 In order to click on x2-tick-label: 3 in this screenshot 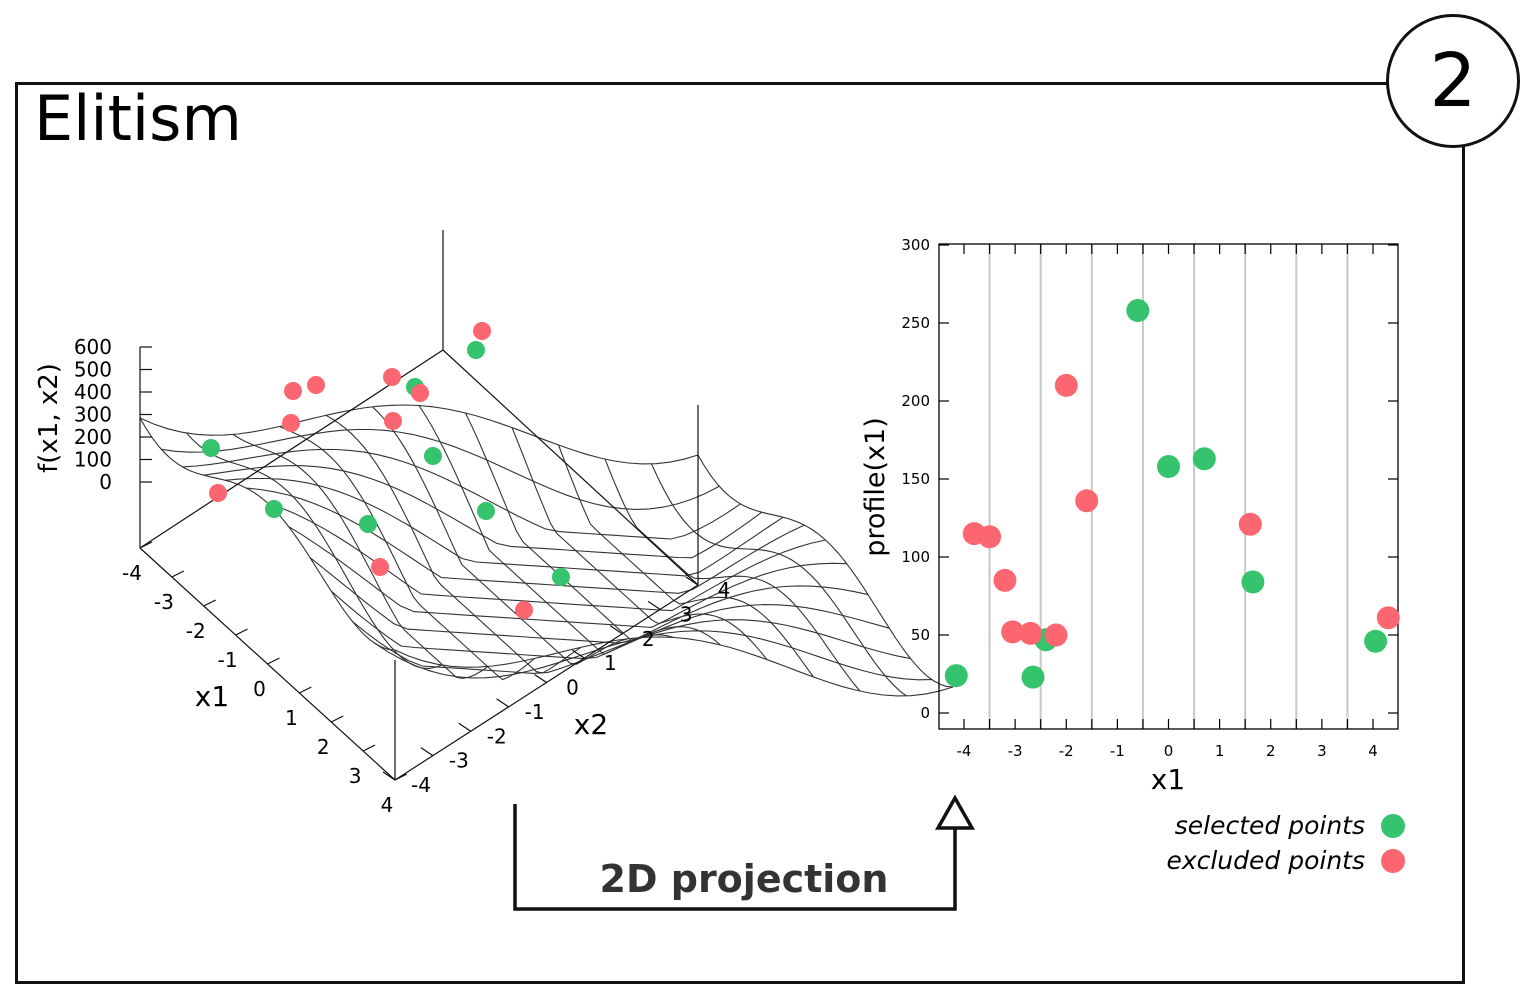, I will do `click(686, 614)`.